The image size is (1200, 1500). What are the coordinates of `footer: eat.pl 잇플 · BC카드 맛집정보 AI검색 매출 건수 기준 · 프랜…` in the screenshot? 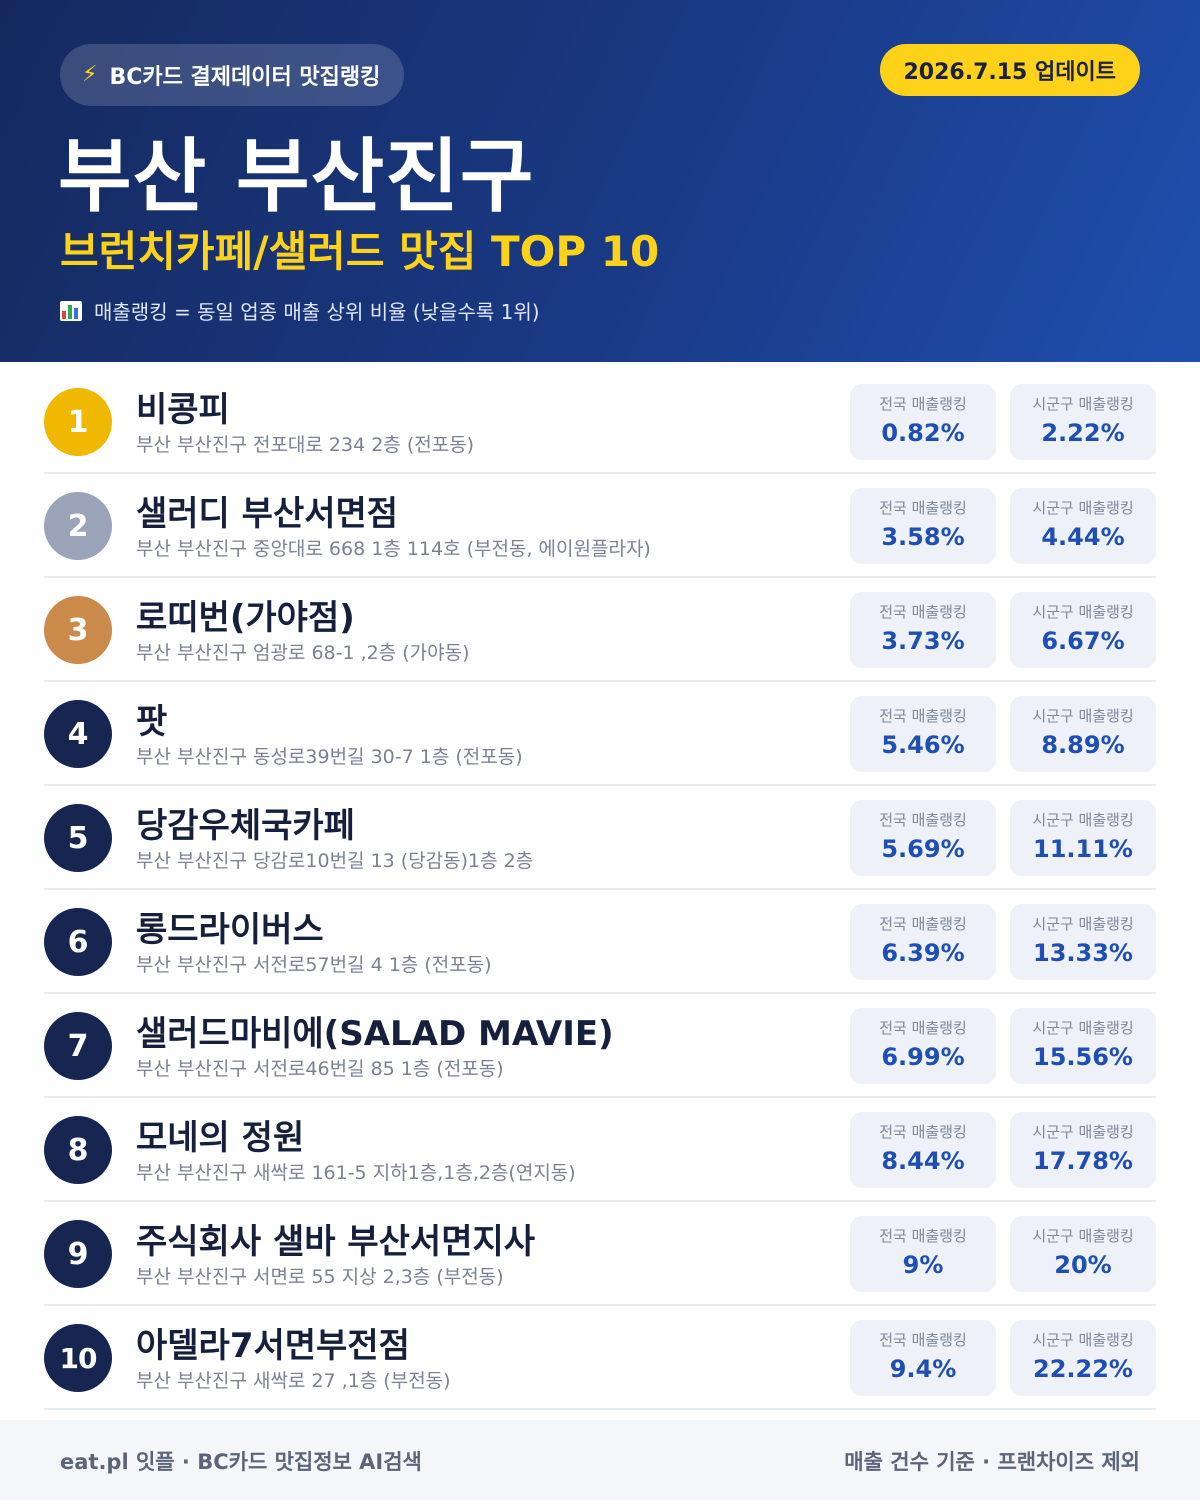 It's located at (600, 1460).